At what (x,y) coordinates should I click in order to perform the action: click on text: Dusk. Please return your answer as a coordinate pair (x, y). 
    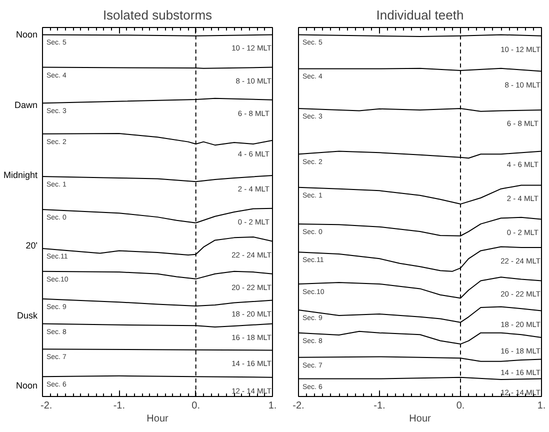
    Looking at the image, I should click on (27, 315).